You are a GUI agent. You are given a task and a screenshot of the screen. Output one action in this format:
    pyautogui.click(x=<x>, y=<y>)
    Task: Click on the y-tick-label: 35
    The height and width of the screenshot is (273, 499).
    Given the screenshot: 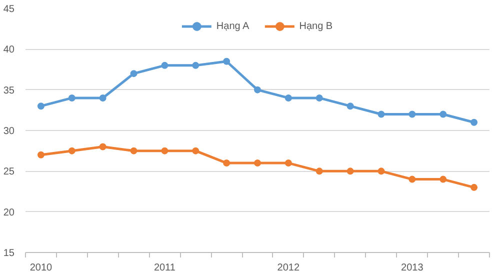 What is the action you would take?
    pyautogui.click(x=9, y=90)
    